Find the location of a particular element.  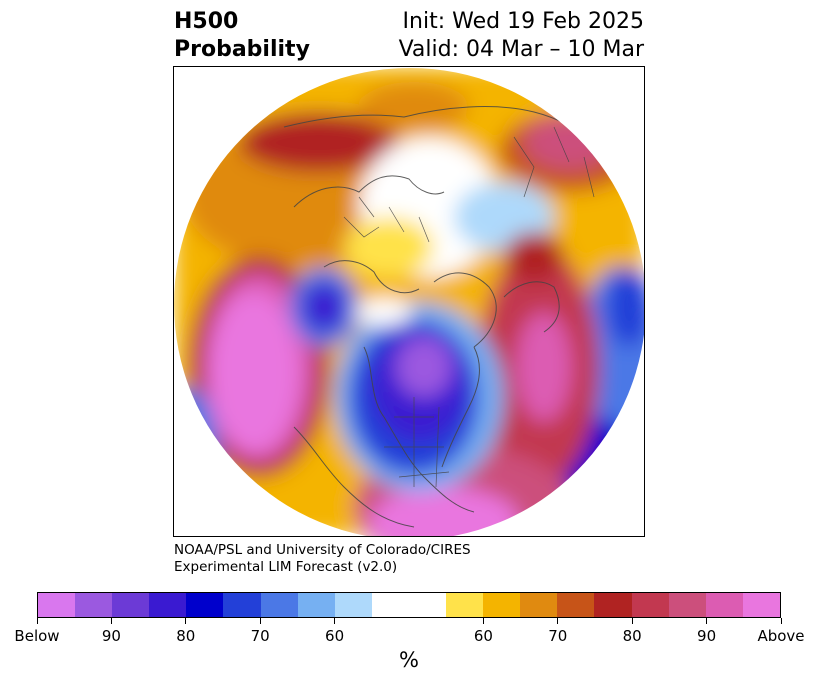

init-date: Init: Wed 19 Feb 2025 is located at coordinates (523, 21).